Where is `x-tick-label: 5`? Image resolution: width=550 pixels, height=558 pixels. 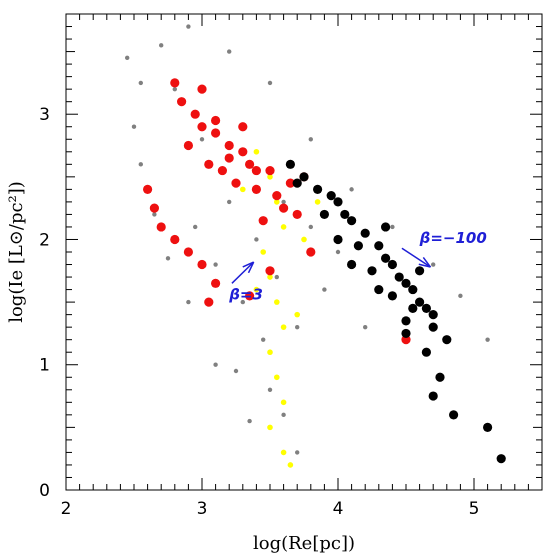
x-tick-label: 5 is located at coordinates (474, 509).